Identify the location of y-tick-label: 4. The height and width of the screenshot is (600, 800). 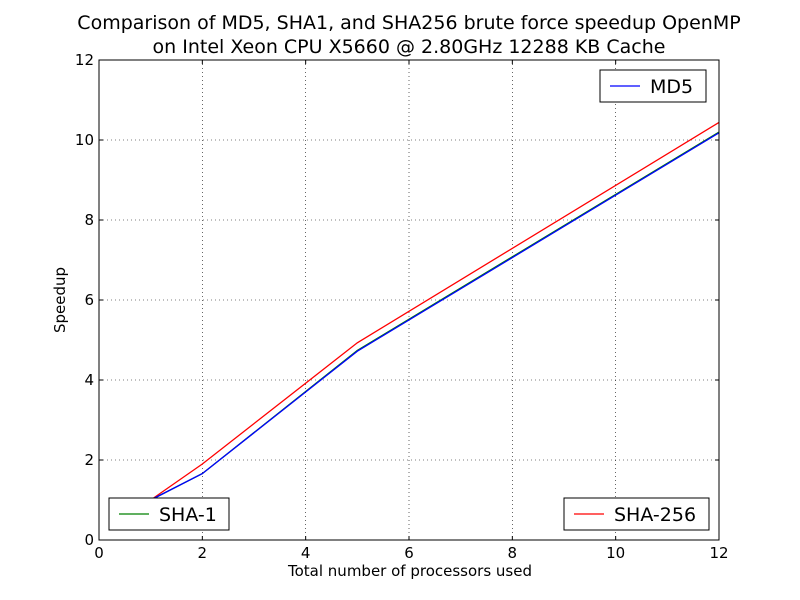
(89, 380).